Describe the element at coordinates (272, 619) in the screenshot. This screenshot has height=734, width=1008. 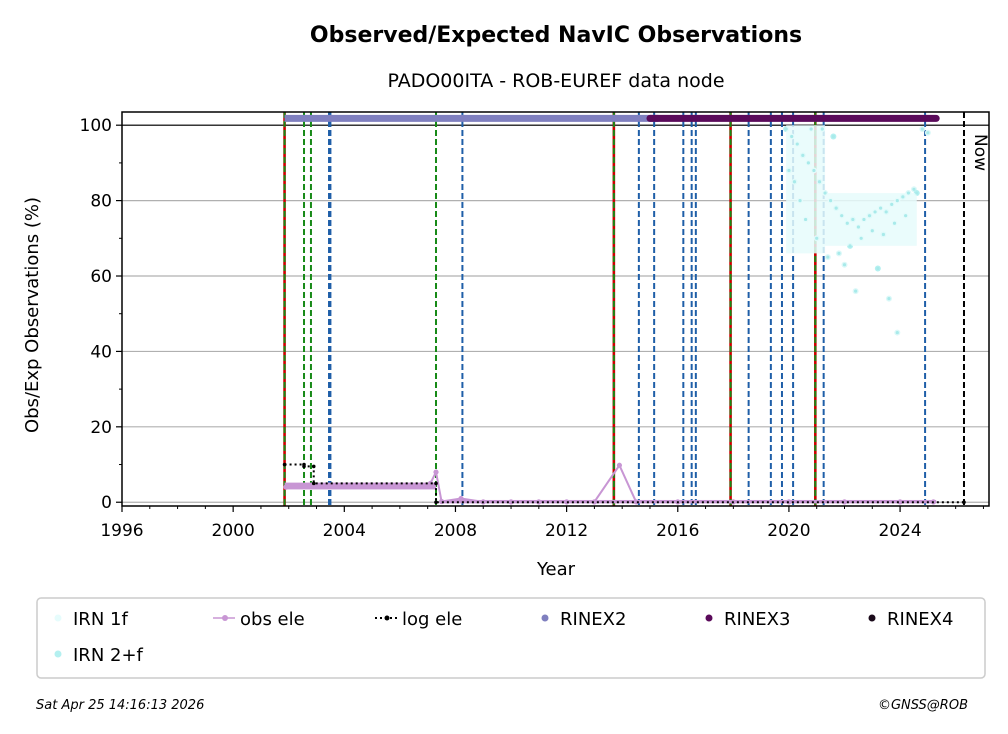
I see `legend-label: obs ele` at that location.